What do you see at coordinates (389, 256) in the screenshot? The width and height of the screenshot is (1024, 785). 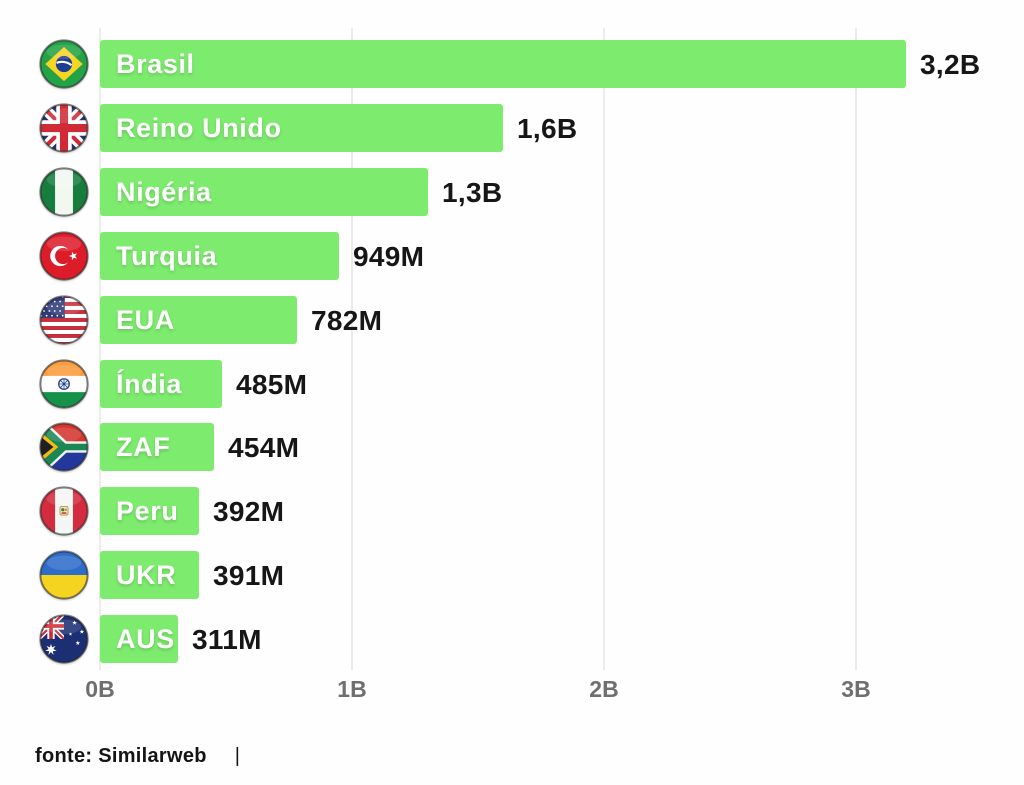 I see `value-label: 949M` at bounding box center [389, 256].